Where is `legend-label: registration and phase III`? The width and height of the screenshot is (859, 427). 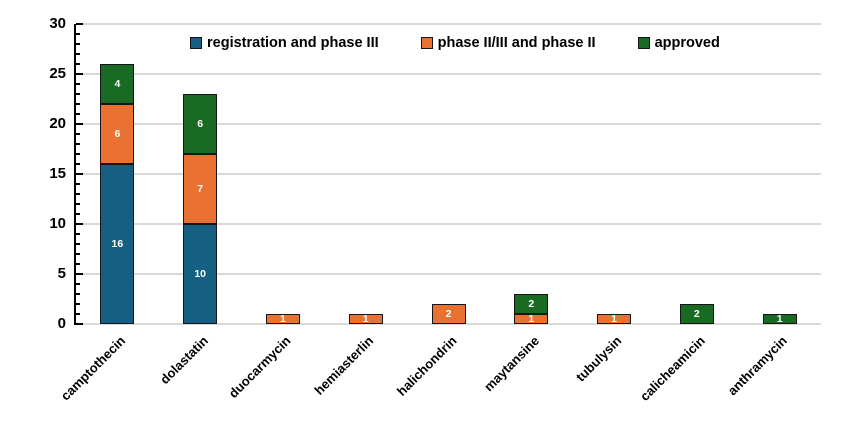
legend-label: registration and phase III is located at coordinates (293, 43).